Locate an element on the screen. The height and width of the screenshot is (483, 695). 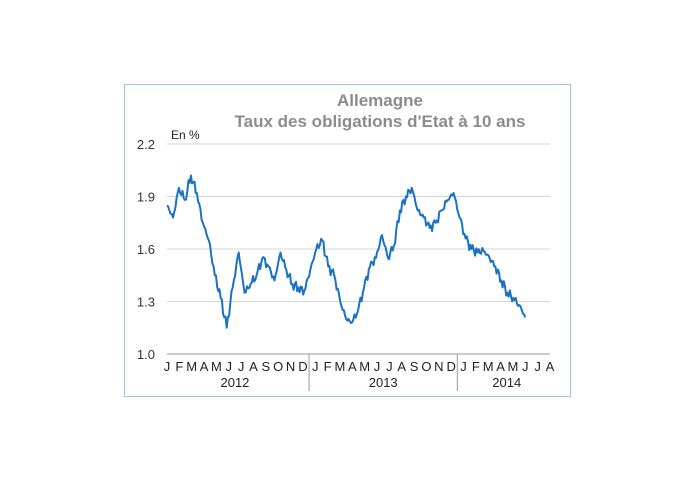
chart-subtitle: Taux des obligations d'Etat à 10 ans is located at coordinates (380, 121).